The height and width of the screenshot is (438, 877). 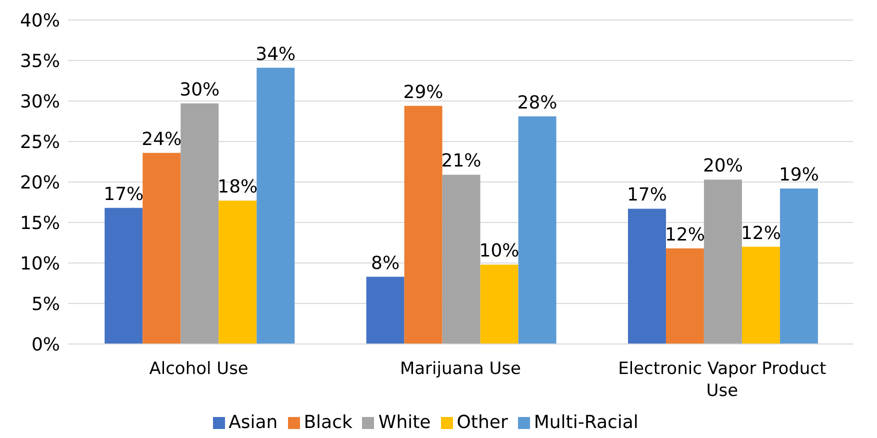 I want to click on data-label: 34%, so click(x=276, y=54).